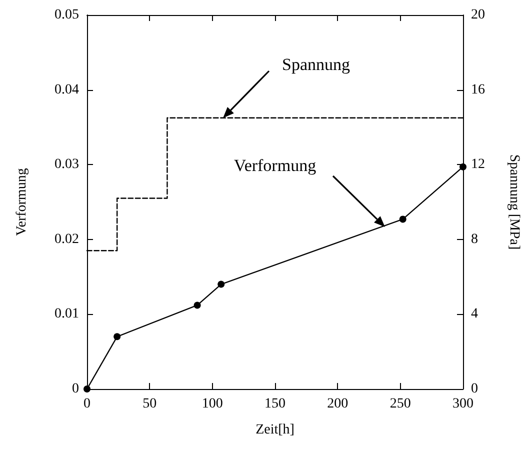  Describe the element at coordinates (275, 165) in the screenshot. I see `annotation: Verformung` at that location.